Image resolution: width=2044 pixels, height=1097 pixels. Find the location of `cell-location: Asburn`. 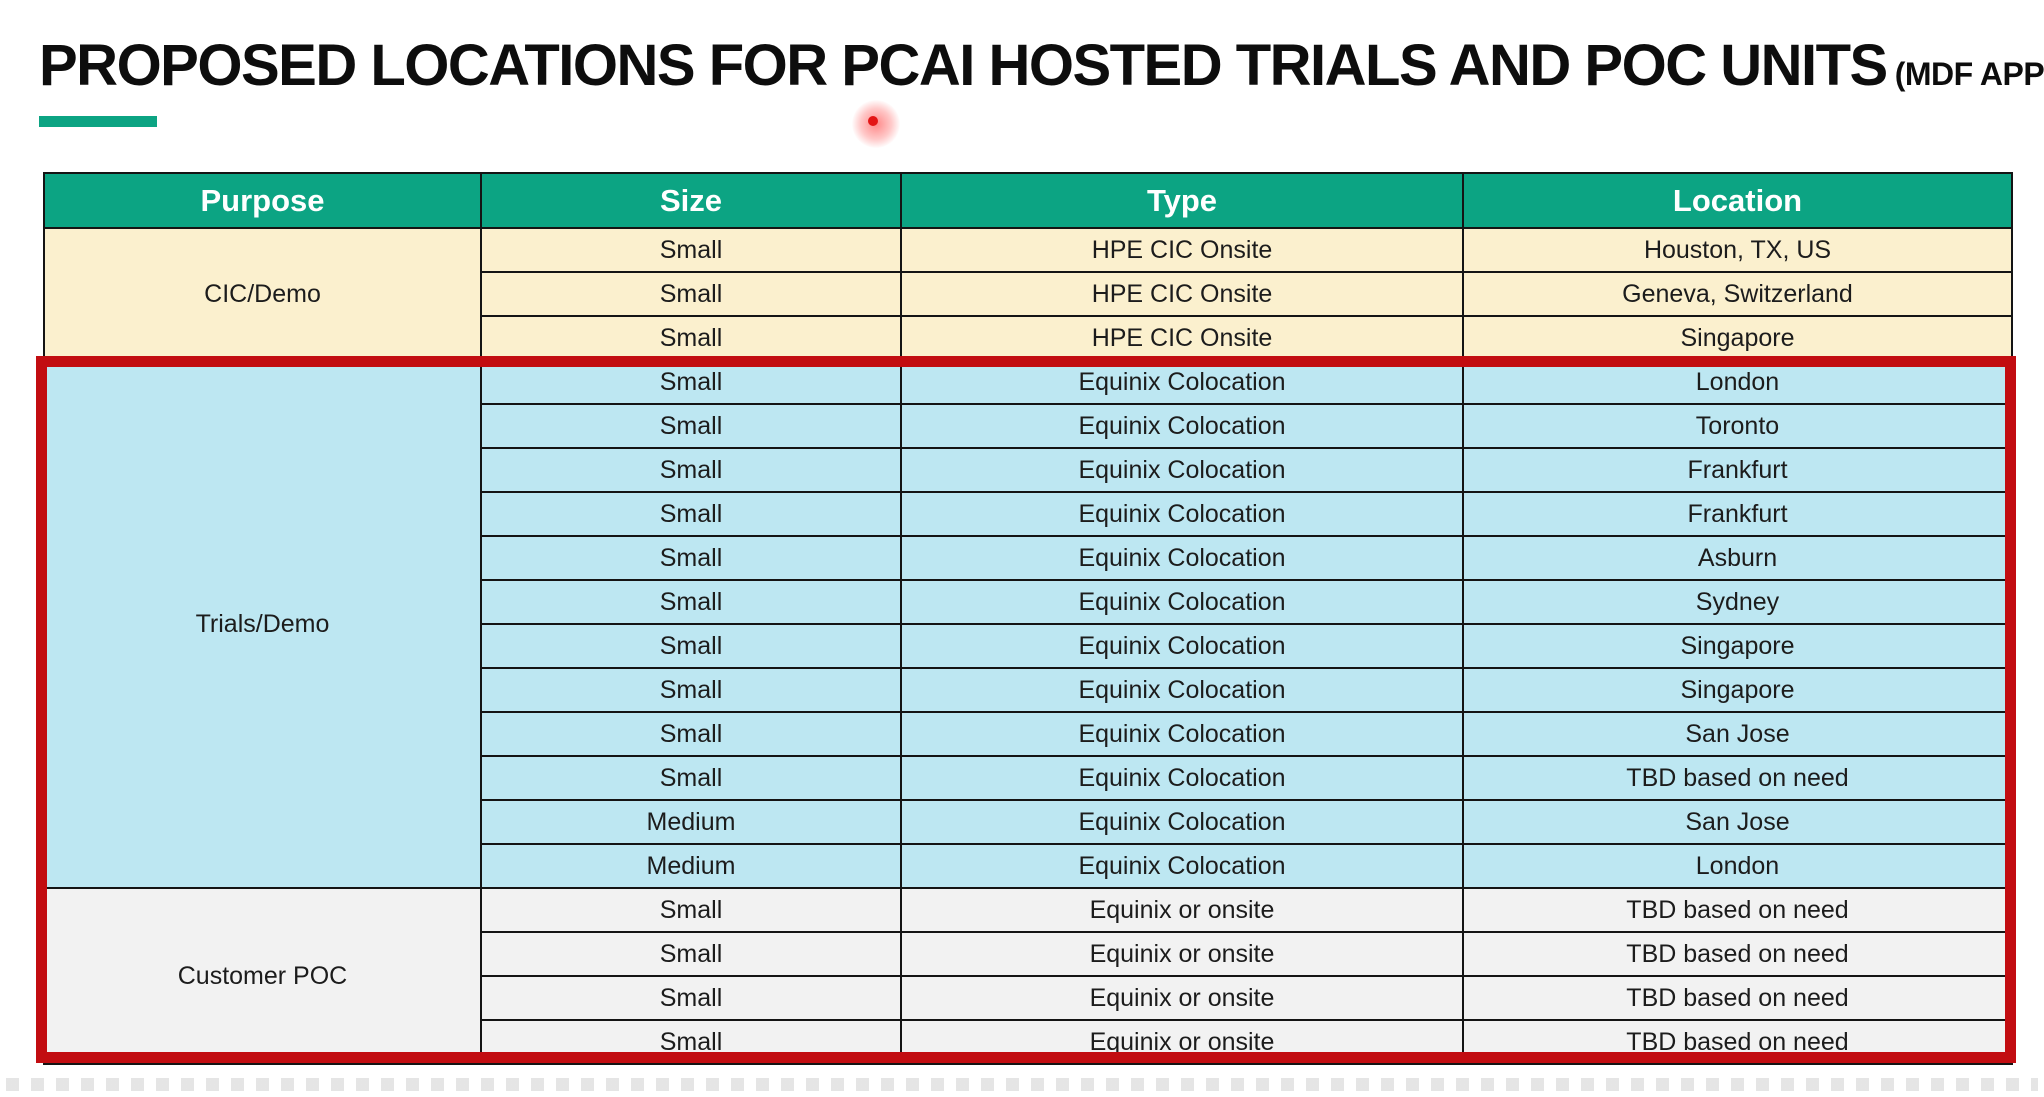

cell-location: Asburn is located at coordinates (1737, 558).